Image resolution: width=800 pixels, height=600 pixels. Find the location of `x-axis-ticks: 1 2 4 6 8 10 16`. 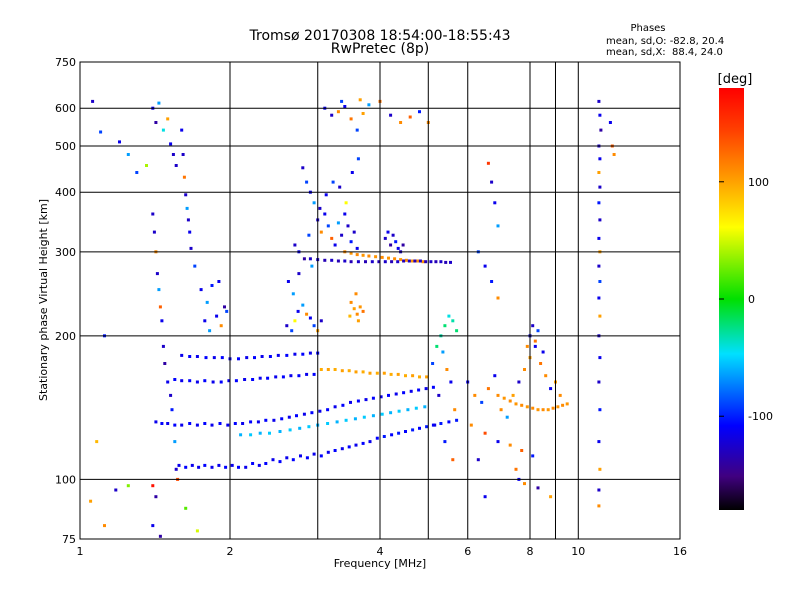

x-axis-ticks: 1 2 4 6 8 10 16 is located at coordinates (382, 551).